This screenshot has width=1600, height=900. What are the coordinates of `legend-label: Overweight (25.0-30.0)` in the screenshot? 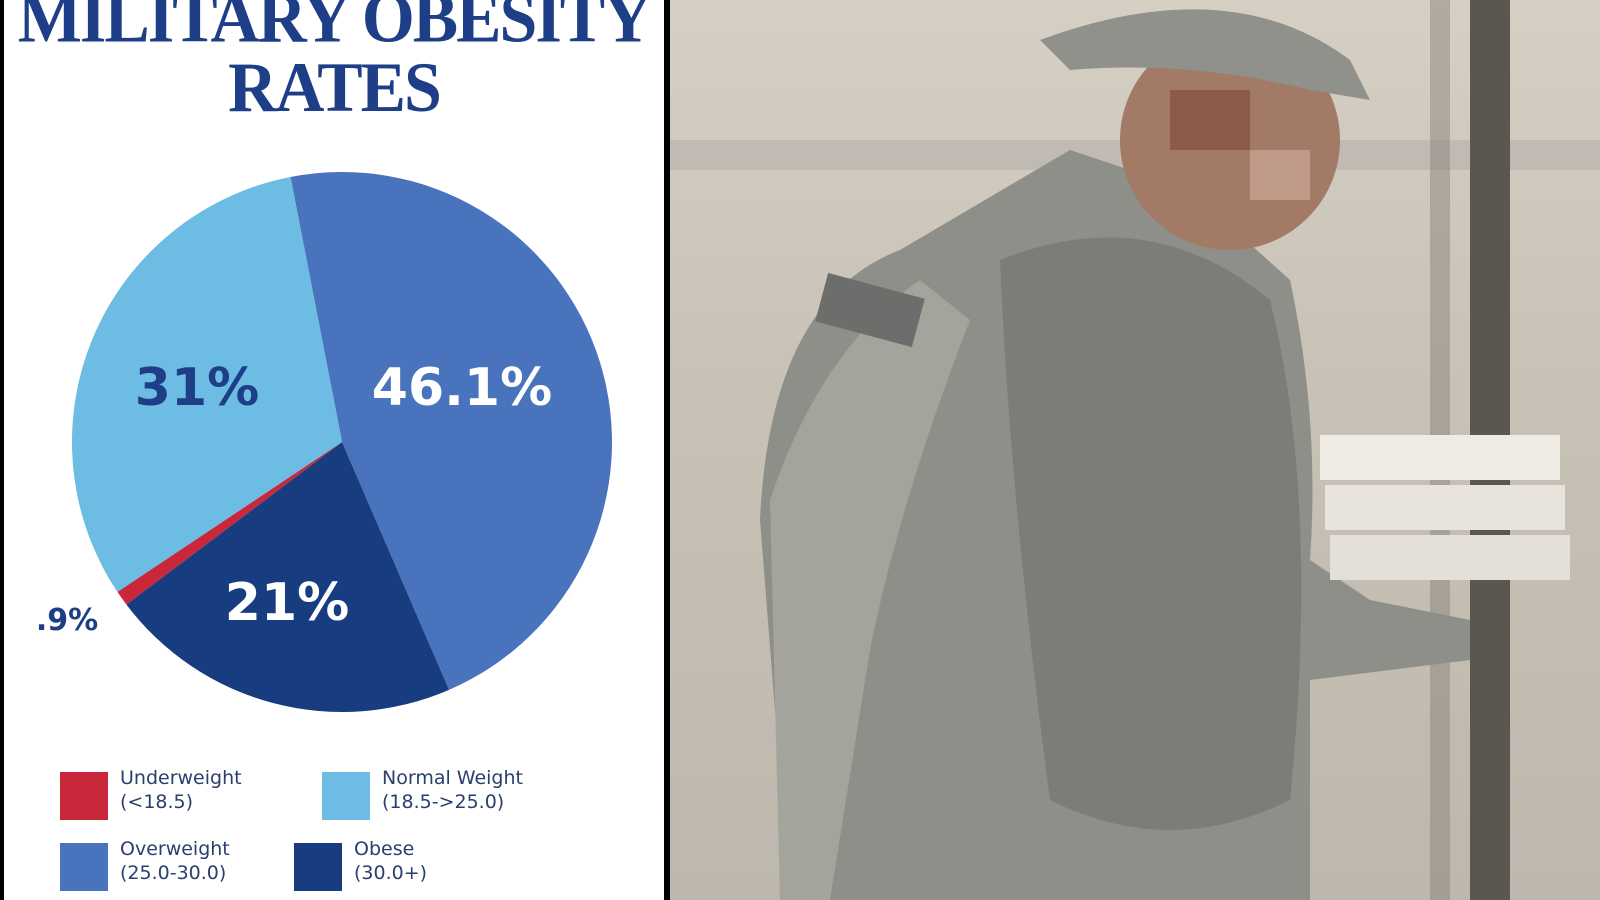 It's located at (175, 861).